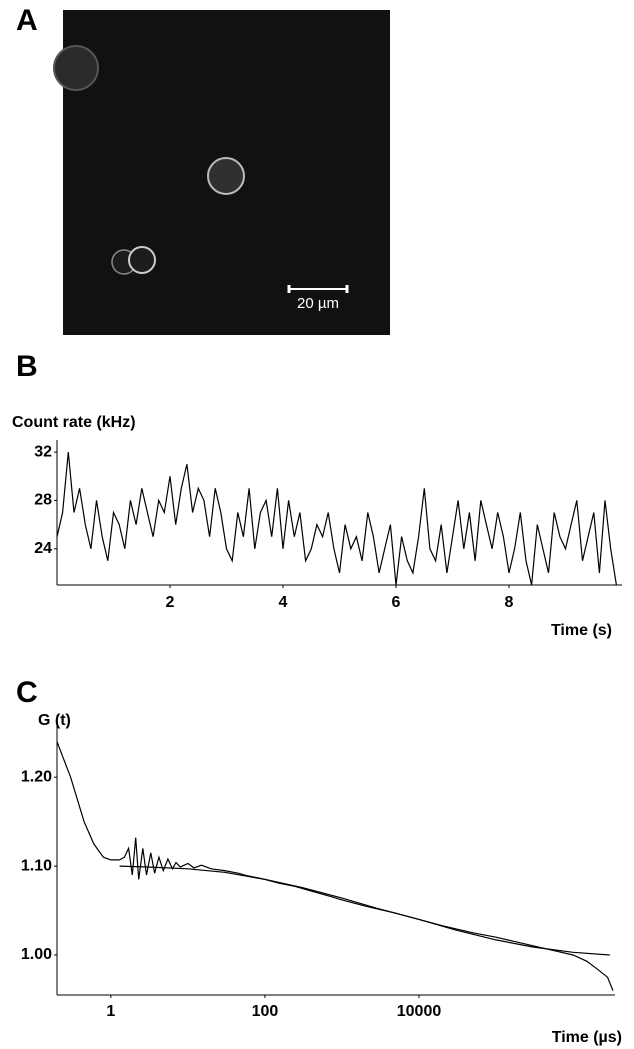 The image size is (634, 1049). Describe the element at coordinates (27, 20) in the screenshot. I see `panel-label: A` at that location.